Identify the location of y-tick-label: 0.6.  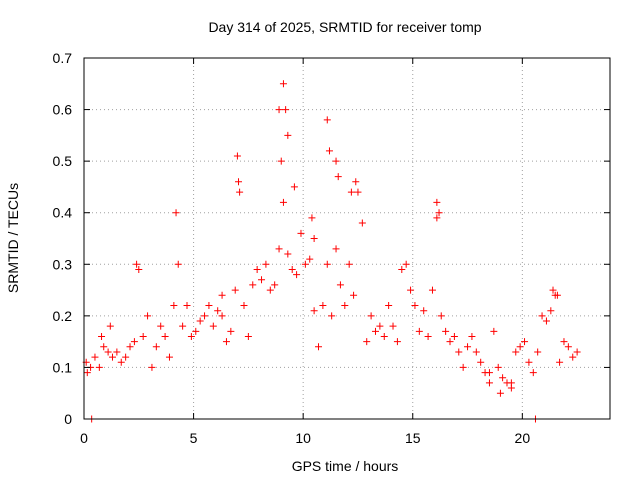
(63, 110).